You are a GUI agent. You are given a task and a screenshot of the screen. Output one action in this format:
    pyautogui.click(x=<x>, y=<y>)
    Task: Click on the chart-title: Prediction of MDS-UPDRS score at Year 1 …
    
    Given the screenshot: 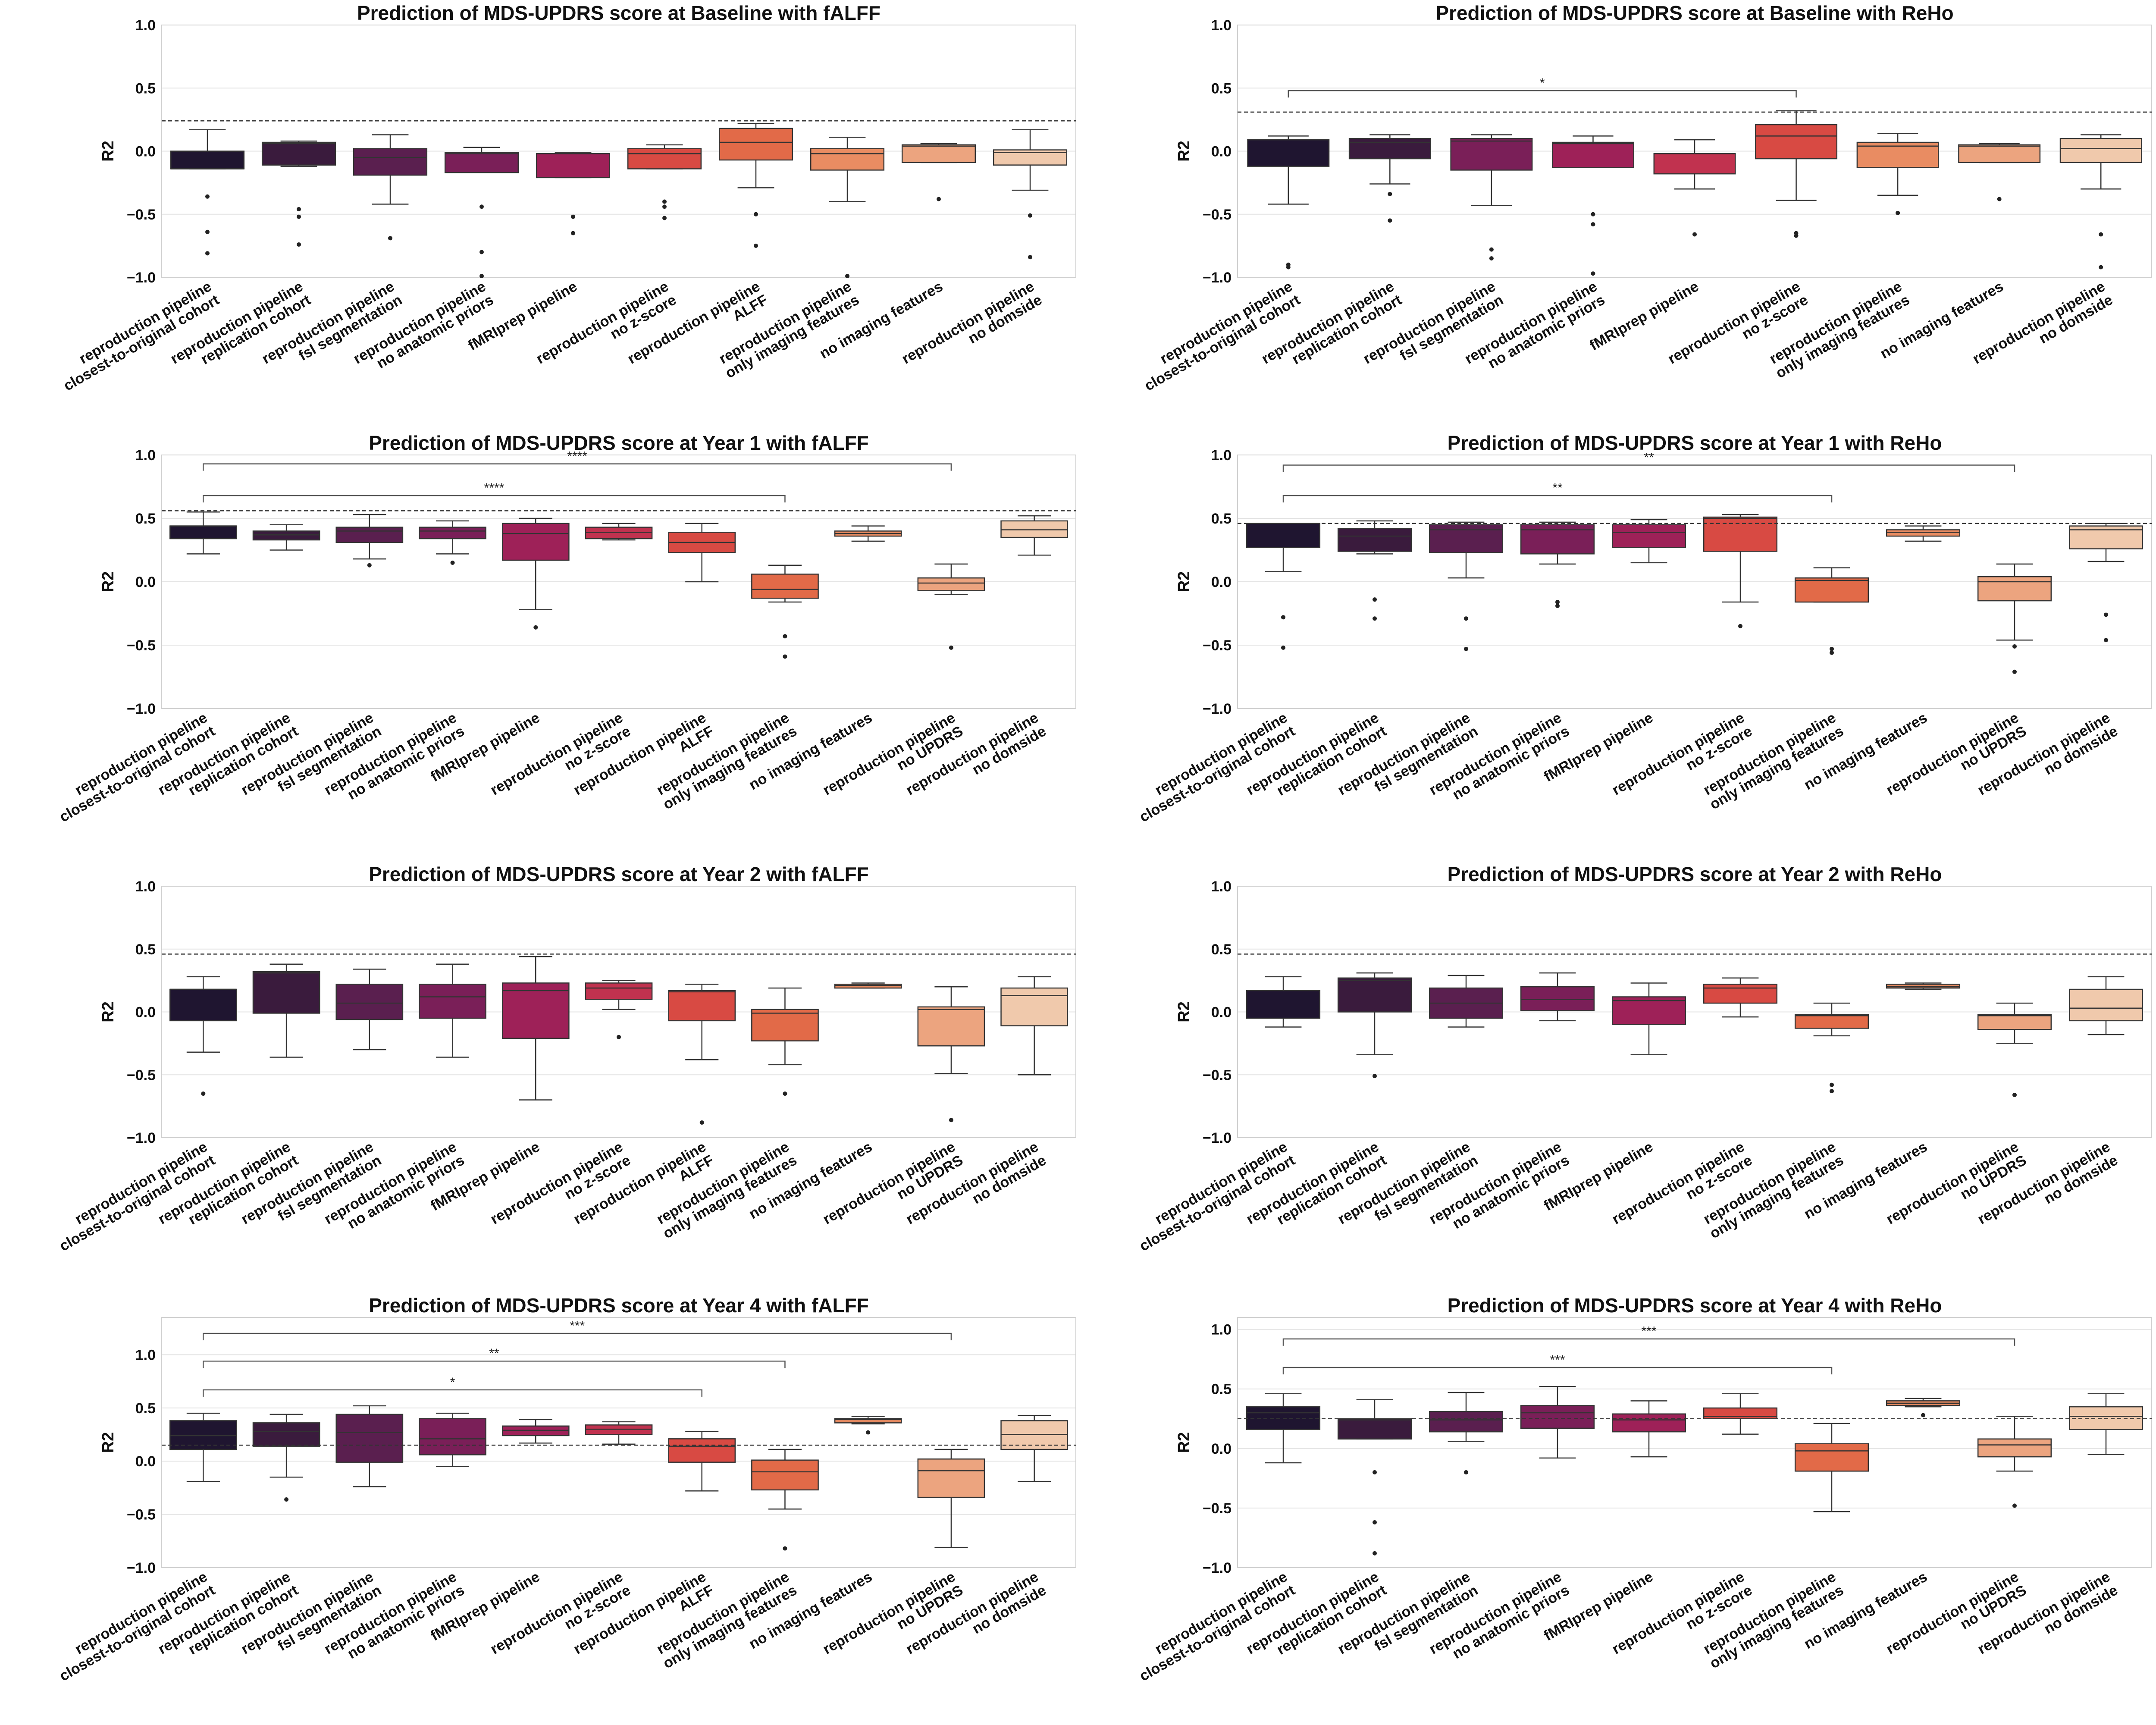 What is the action you would take?
    pyautogui.click(x=619, y=443)
    